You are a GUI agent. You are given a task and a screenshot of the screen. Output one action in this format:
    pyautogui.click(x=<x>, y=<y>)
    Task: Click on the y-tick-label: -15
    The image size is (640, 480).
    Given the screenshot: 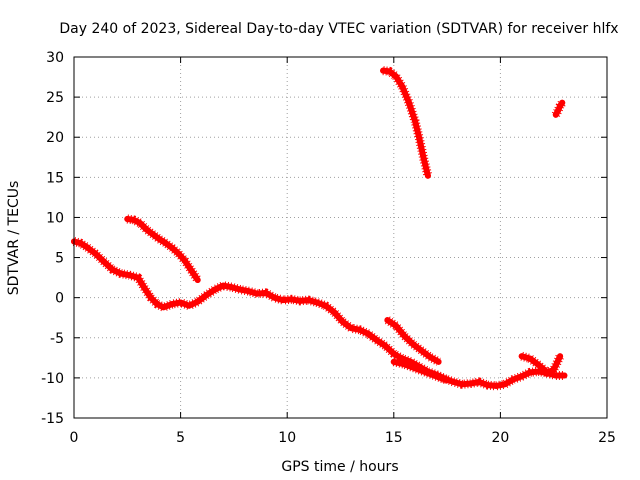 What is the action you would take?
    pyautogui.click(x=52, y=419)
    